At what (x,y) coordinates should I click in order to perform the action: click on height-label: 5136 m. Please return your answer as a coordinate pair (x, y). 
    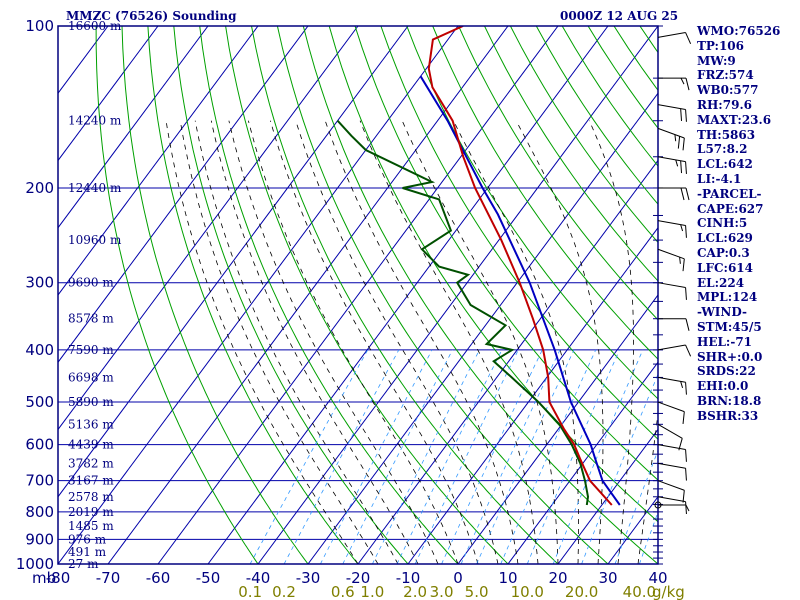
    Looking at the image, I should click on (91, 424).